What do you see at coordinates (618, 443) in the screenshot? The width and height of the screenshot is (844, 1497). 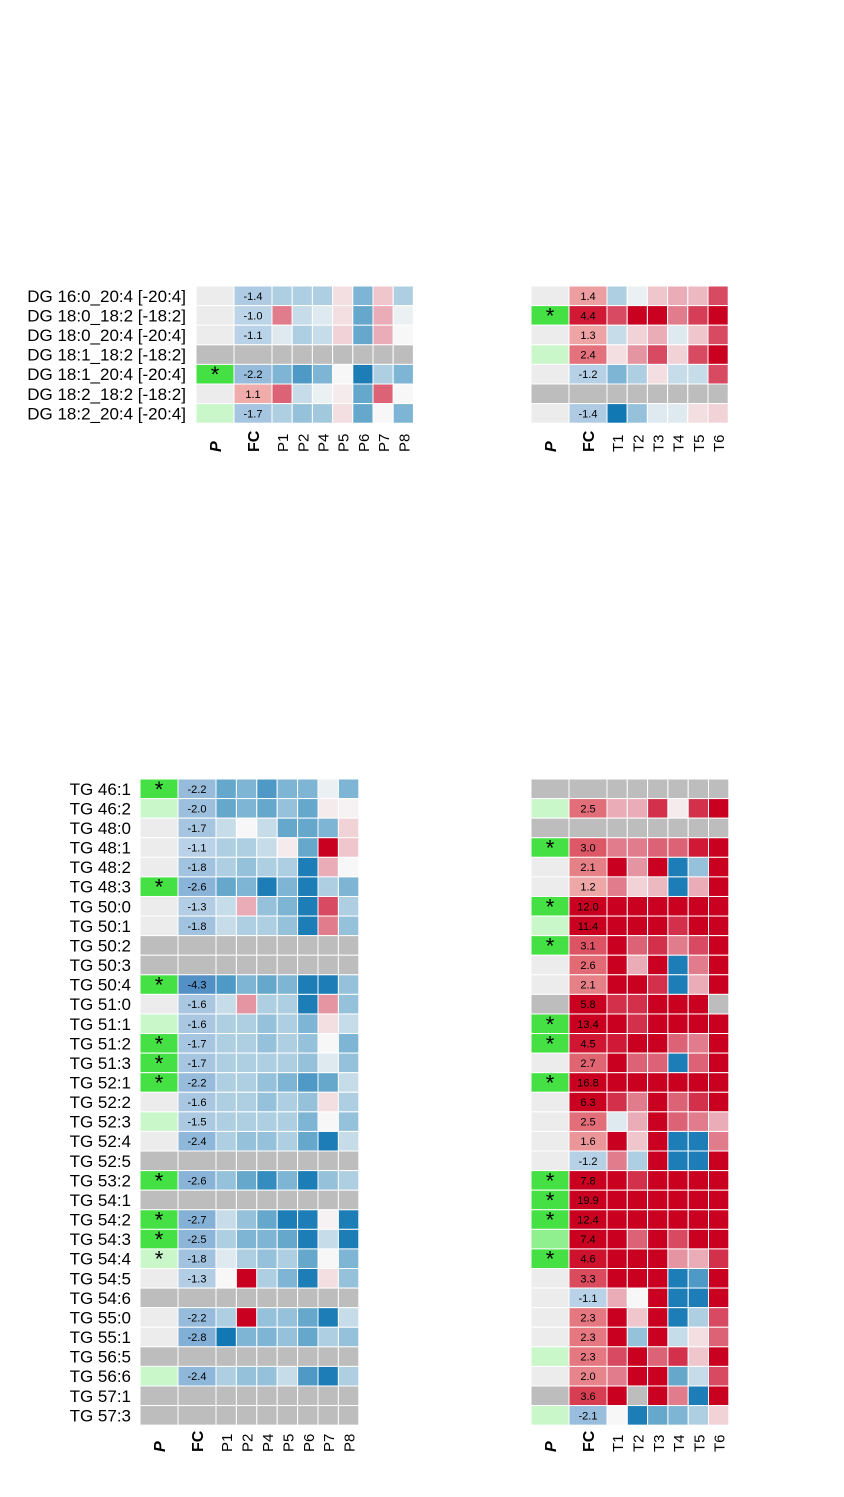 I see `column-label: T1` at bounding box center [618, 443].